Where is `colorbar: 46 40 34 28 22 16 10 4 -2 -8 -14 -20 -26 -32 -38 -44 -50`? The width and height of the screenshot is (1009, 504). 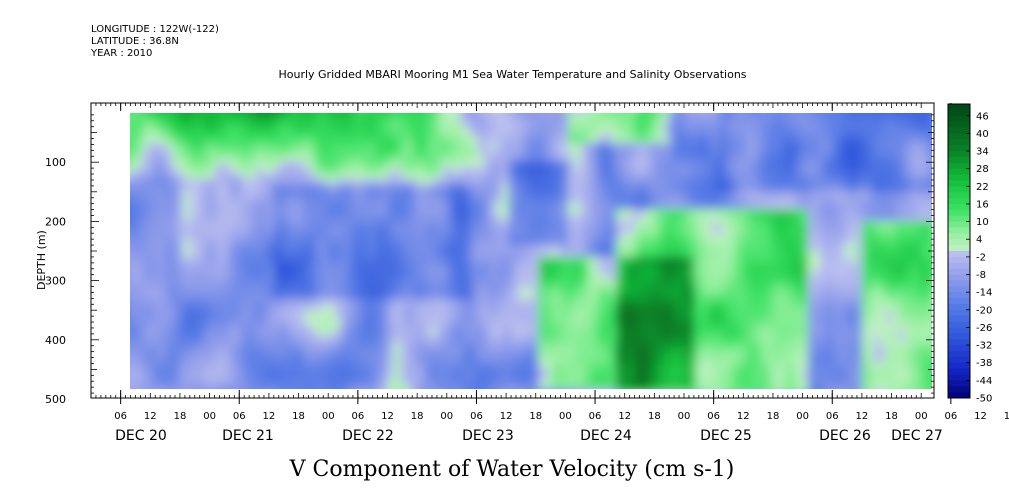
colorbar: 46 40 34 28 22 16 10 4 -2 -8 -14 -20 -26 -32 -38 -44 -50 is located at coordinates (969, 254).